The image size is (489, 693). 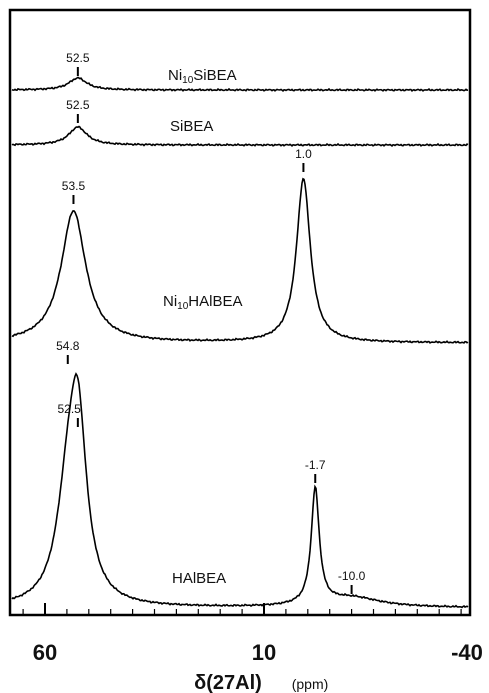 What do you see at coordinates (315, 465) in the screenshot?
I see `peak-label: -1.7` at bounding box center [315, 465].